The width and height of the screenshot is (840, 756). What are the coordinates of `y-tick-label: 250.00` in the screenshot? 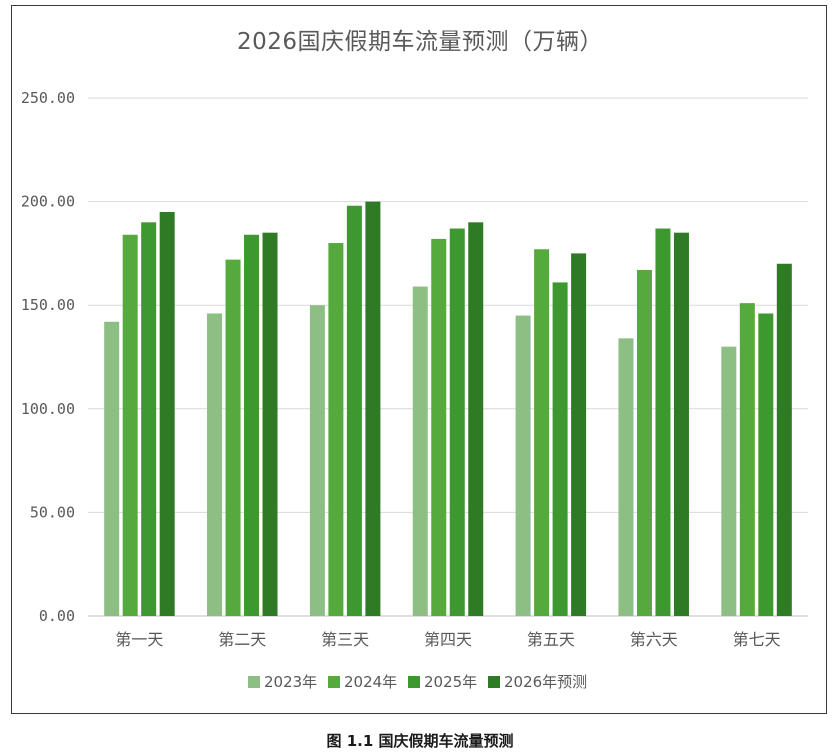 It's located at (48, 98).